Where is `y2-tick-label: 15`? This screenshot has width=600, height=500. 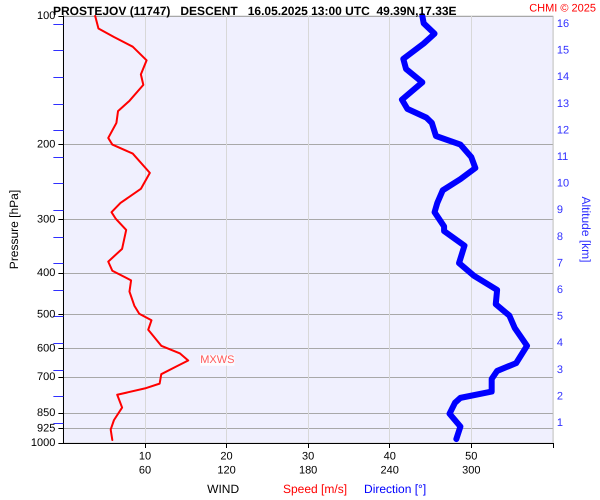 y2-tick-label: 15 is located at coordinates (563, 50).